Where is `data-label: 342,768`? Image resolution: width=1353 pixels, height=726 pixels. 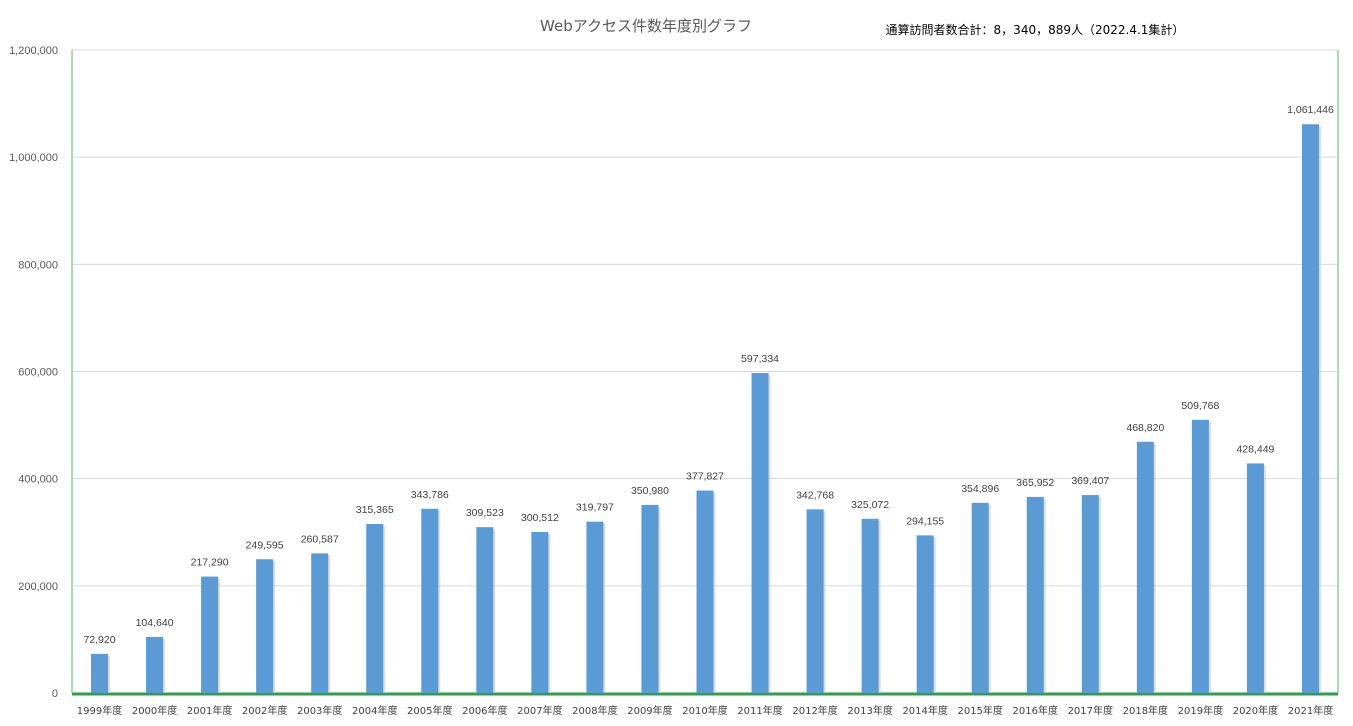
data-label: 342,768 is located at coordinates (815, 495).